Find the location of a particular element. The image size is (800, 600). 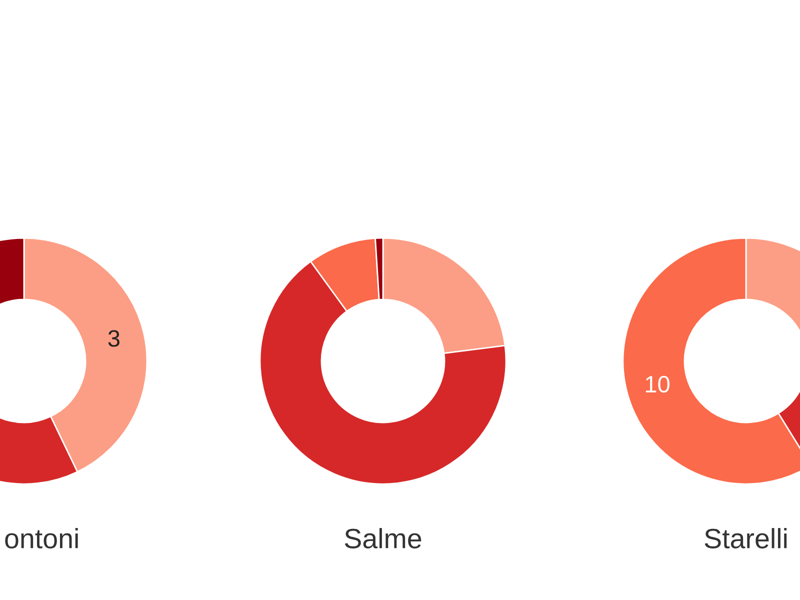

text: ontoni is located at coordinates (41, 538).